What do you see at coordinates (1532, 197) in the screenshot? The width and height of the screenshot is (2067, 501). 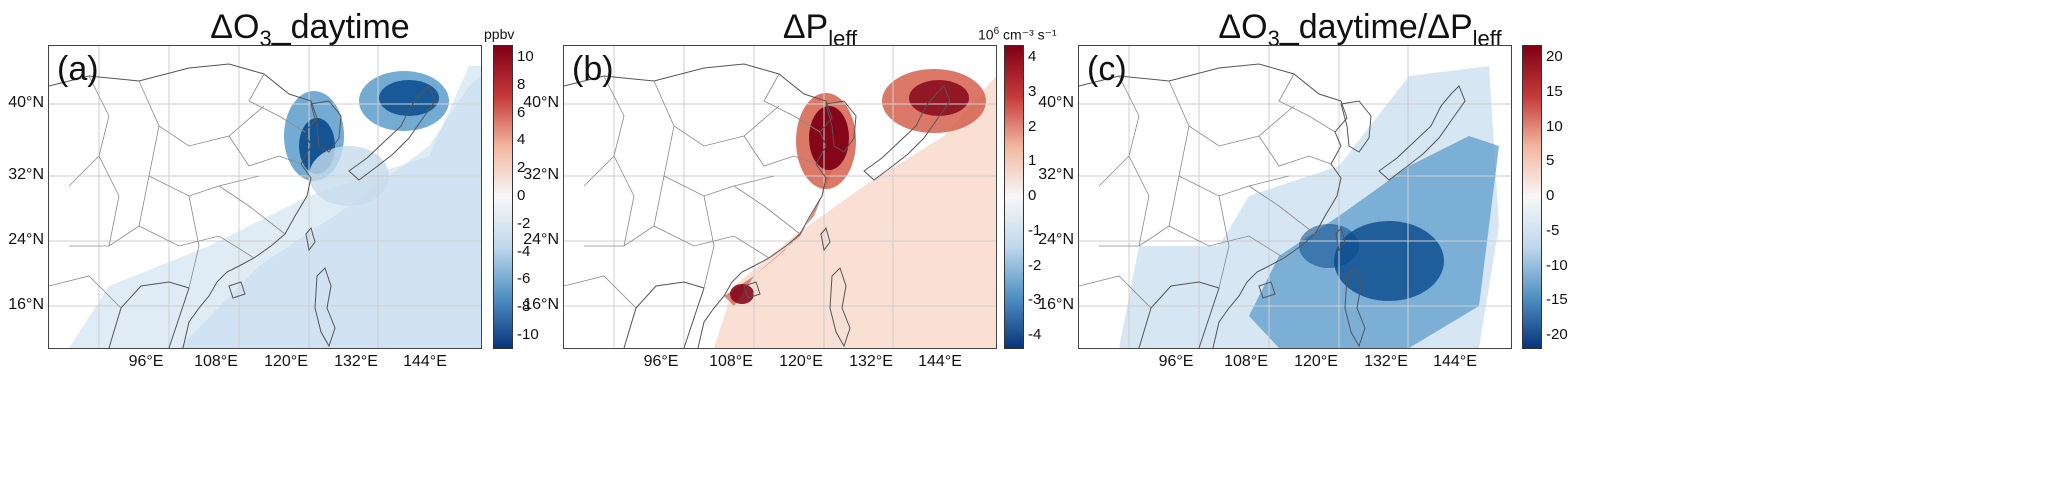 I see `panel-c-colorbar` at bounding box center [1532, 197].